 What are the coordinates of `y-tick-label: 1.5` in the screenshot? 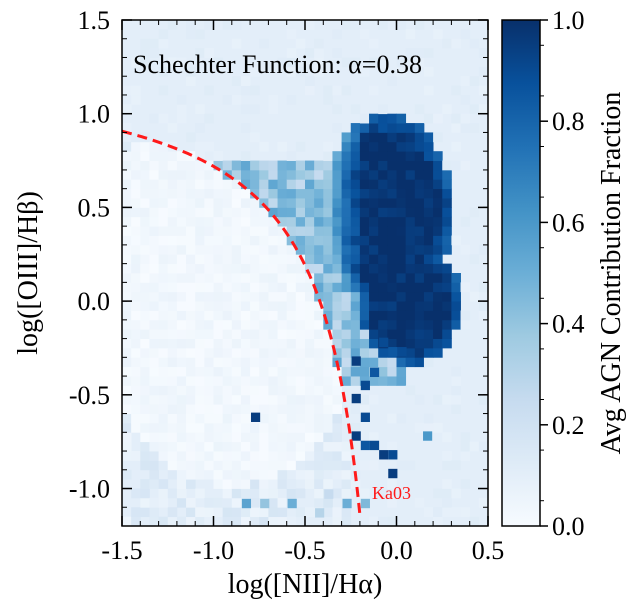 It's located at (94, 20).